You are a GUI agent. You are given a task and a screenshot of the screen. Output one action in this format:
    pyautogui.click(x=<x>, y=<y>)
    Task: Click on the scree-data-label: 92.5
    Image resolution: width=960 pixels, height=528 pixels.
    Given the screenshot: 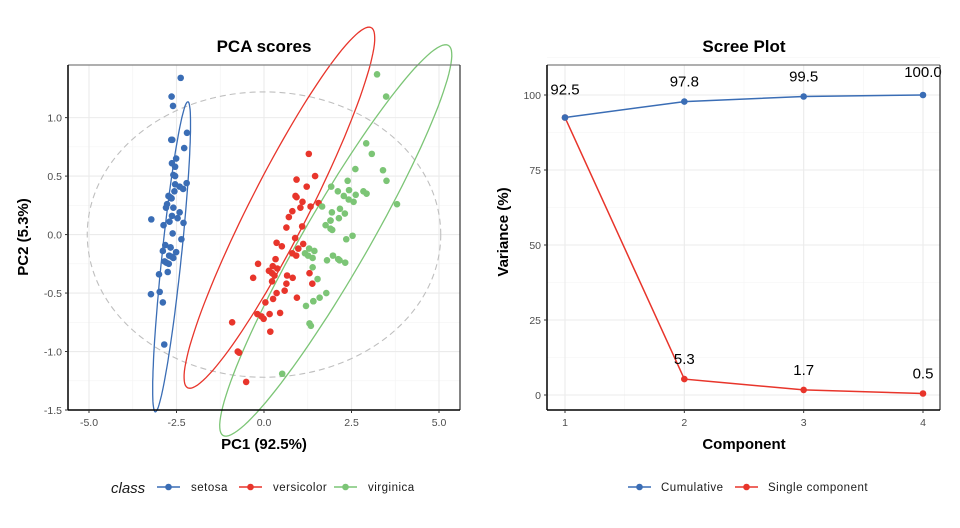 What is the action you would take?
    pyautogui.click(x=564, y=90)
    